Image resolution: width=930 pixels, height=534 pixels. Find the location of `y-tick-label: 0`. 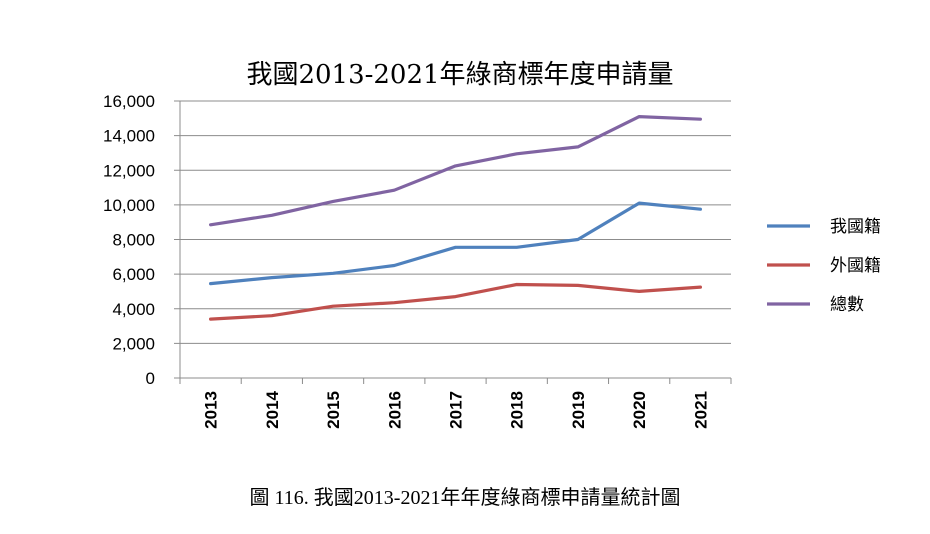

y-tick-label: 0 is located at coordinates (150, 378).